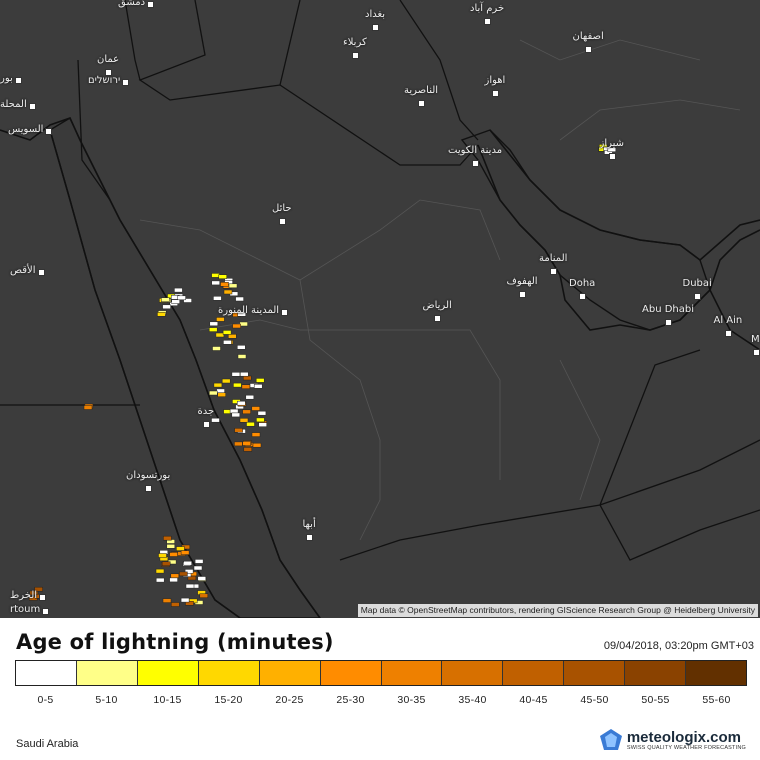 The height and width of the screenshot is (760, 760). I want to click on city-label-kuwait: مدينة الكويت, so click(475, 150).